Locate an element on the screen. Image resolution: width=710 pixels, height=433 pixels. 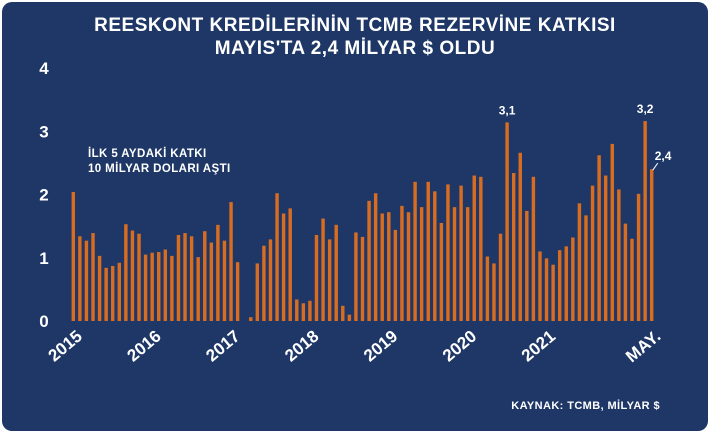
x-tick-label: 2020 is located at coordinates (459, 346).